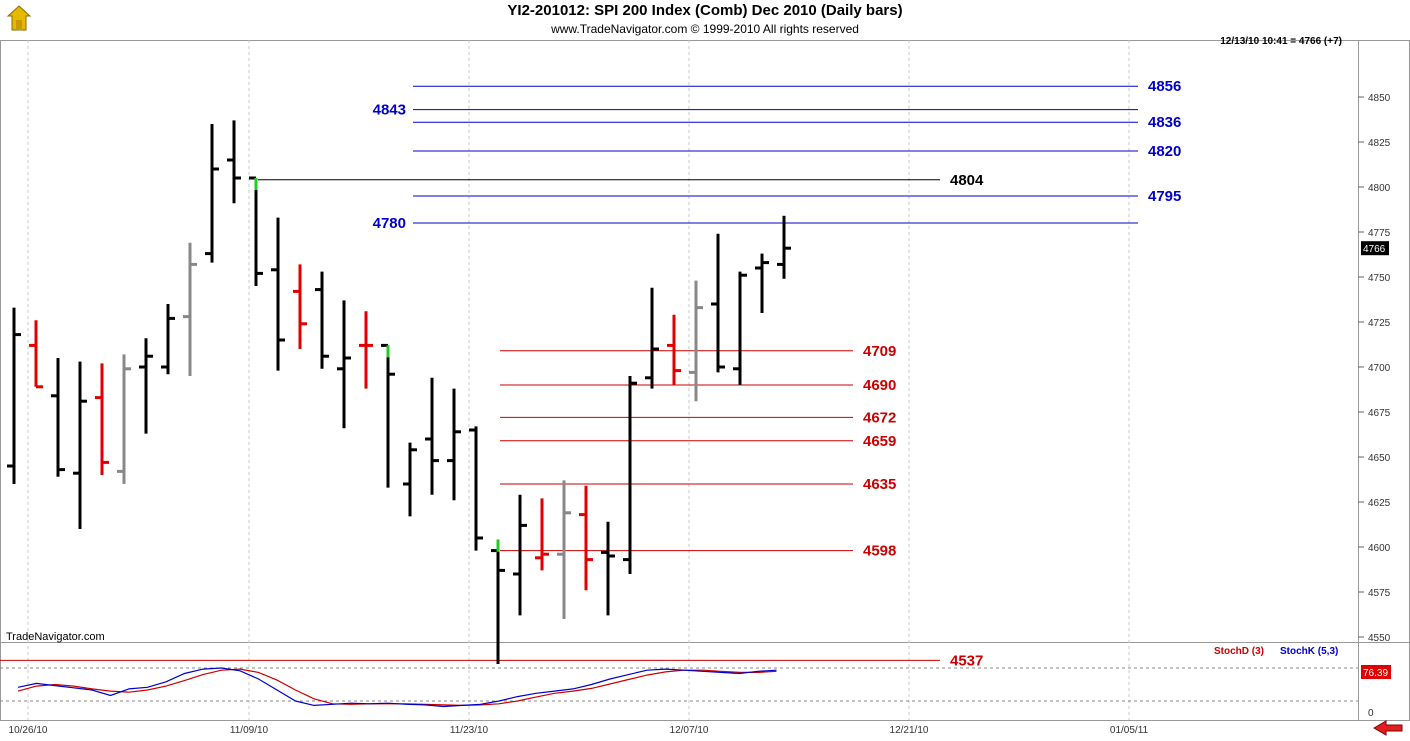 The width and height of the screenshot is (1410, 741). What do you see at coordinates (1388, 728) in the screenshot?
I see `scroll-left-arrow-icon` at bounding box center [1388, 728].